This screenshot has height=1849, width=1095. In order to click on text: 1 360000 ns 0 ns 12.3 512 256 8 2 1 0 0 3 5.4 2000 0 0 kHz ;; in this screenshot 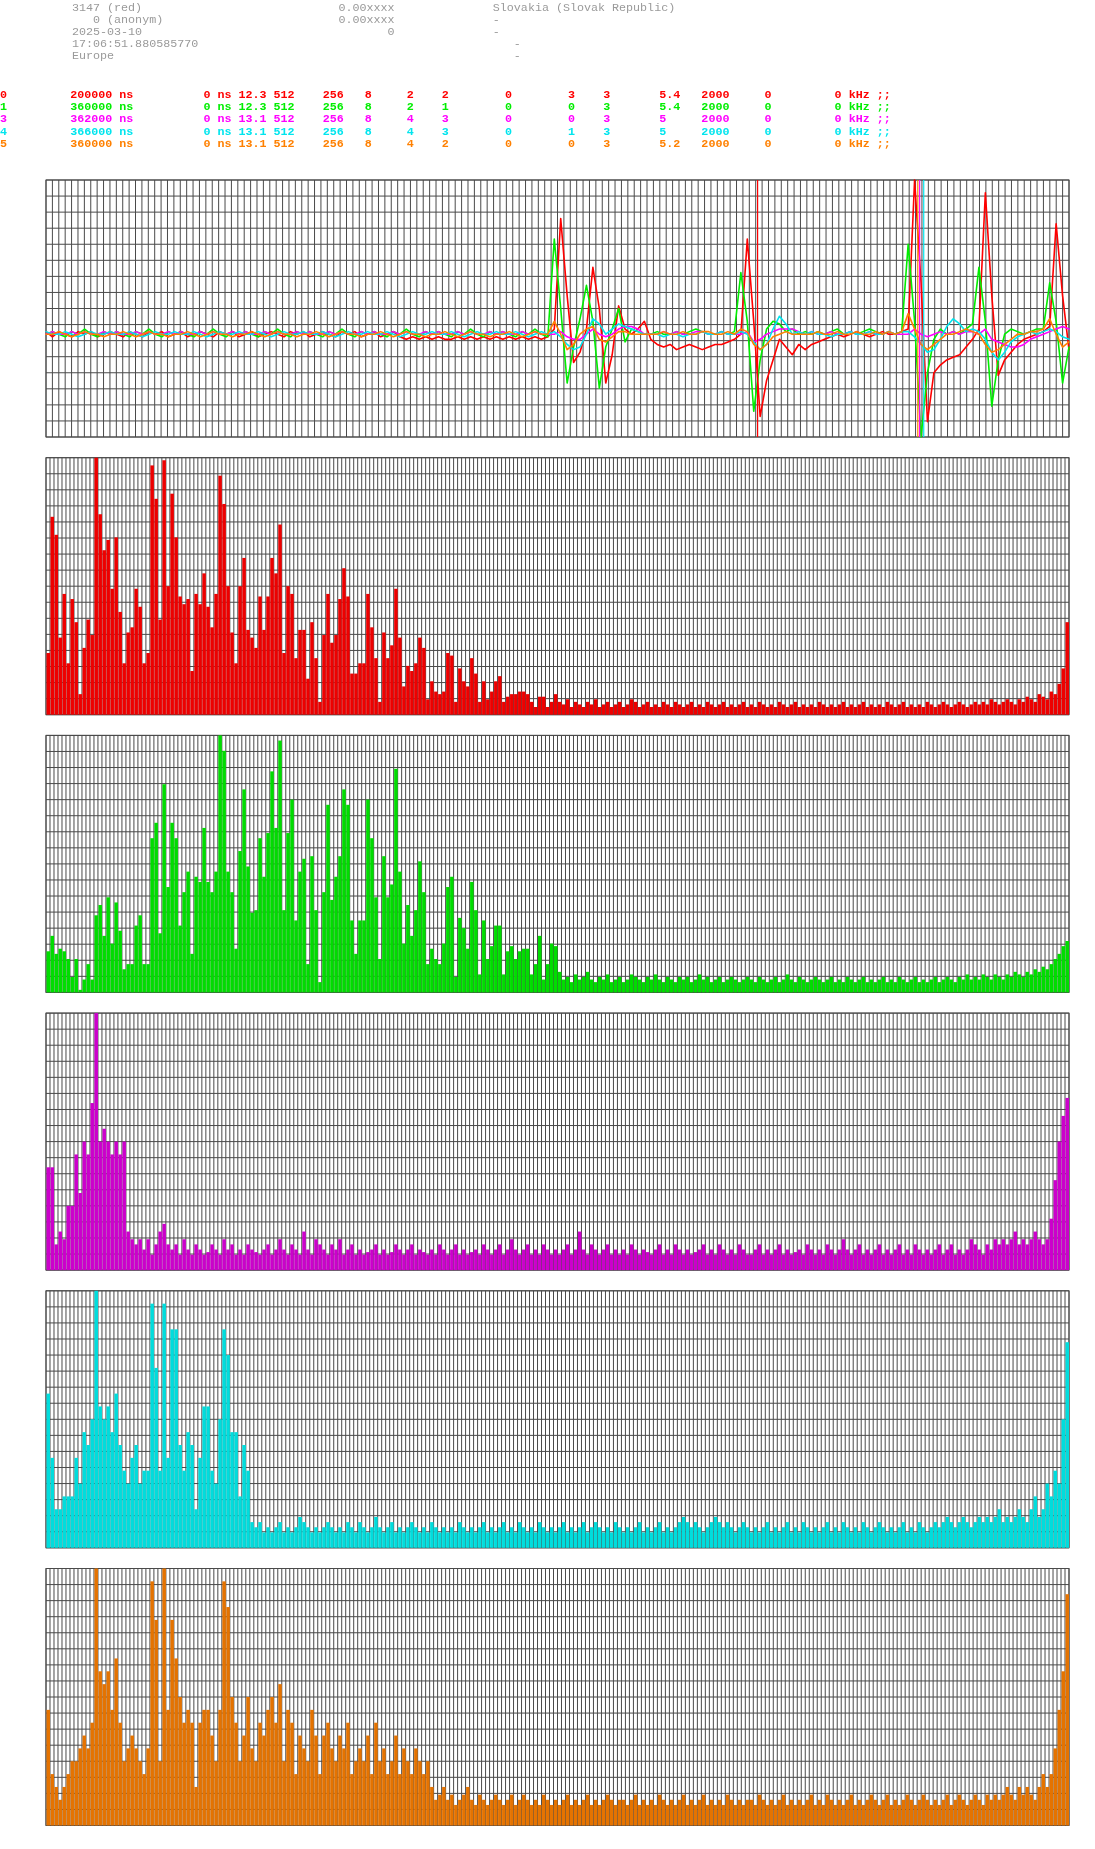, I will do `click(445, 107)`.